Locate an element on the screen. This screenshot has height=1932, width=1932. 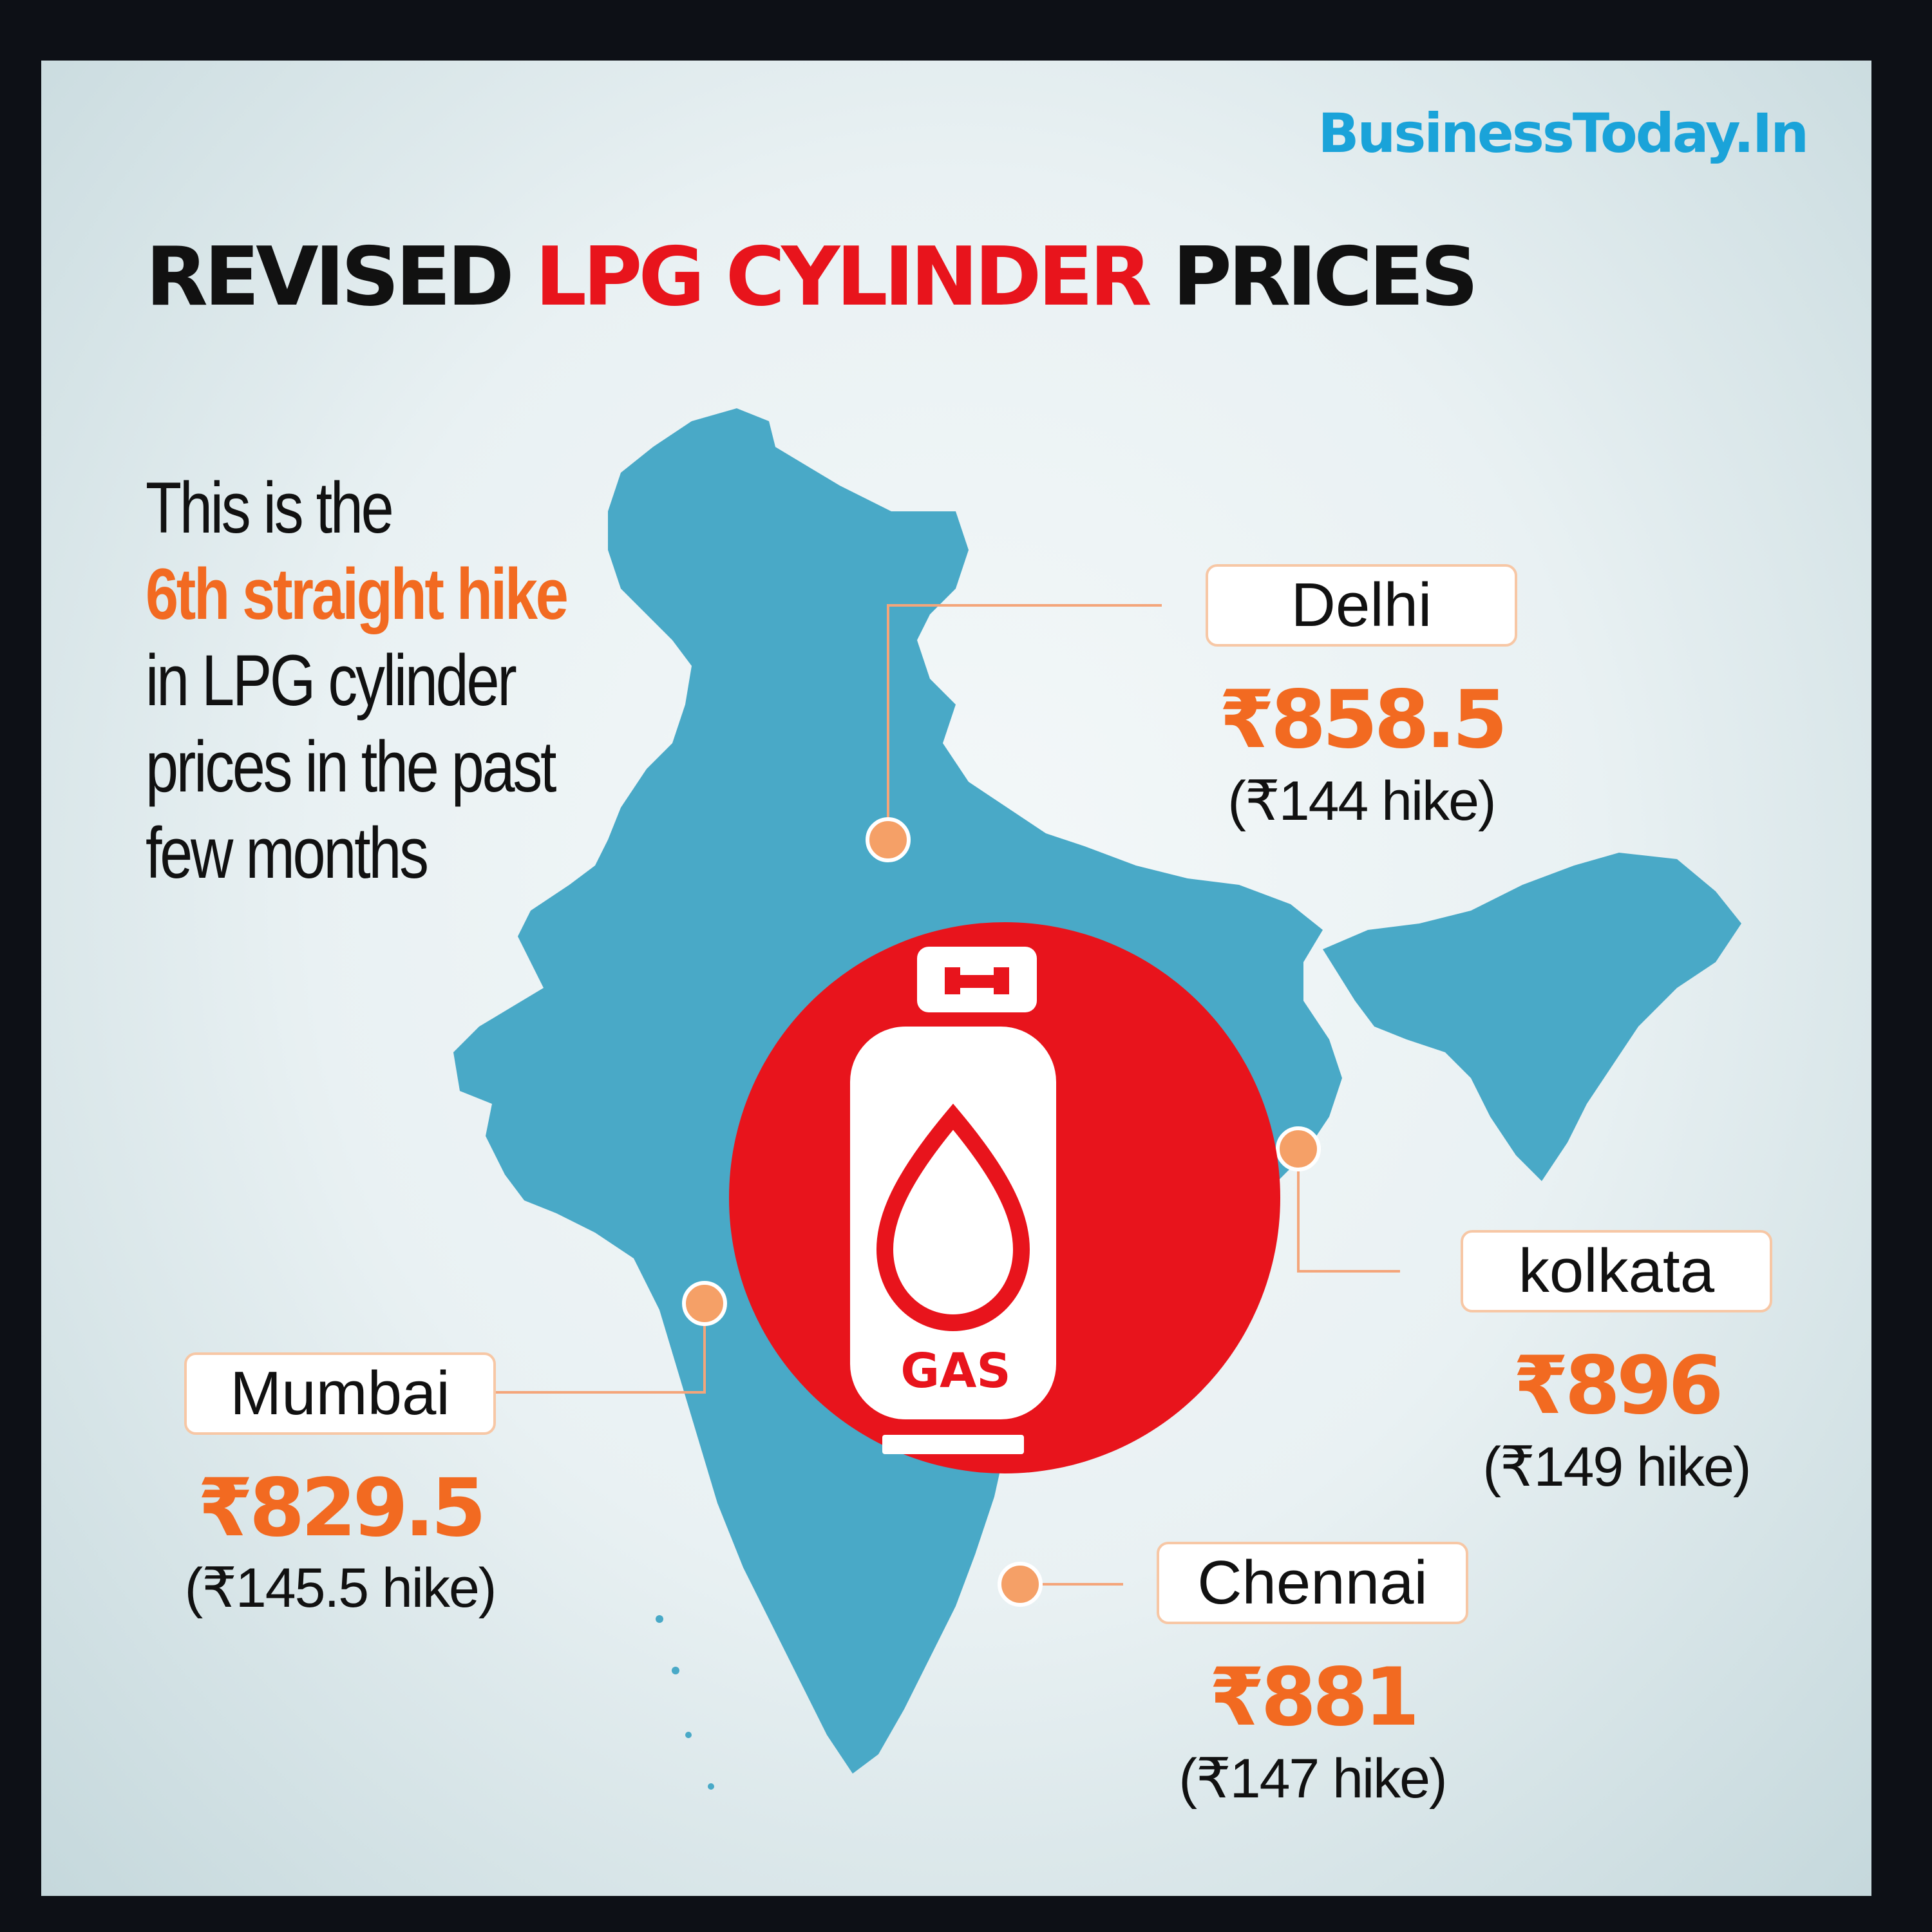
city-label-mumbai: Mumbai is located at coordinates (340, 1393).